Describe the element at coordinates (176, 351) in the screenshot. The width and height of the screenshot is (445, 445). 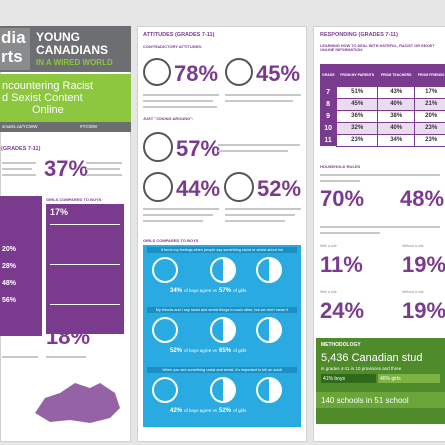
I see `boys-stat: 52%` at that location.